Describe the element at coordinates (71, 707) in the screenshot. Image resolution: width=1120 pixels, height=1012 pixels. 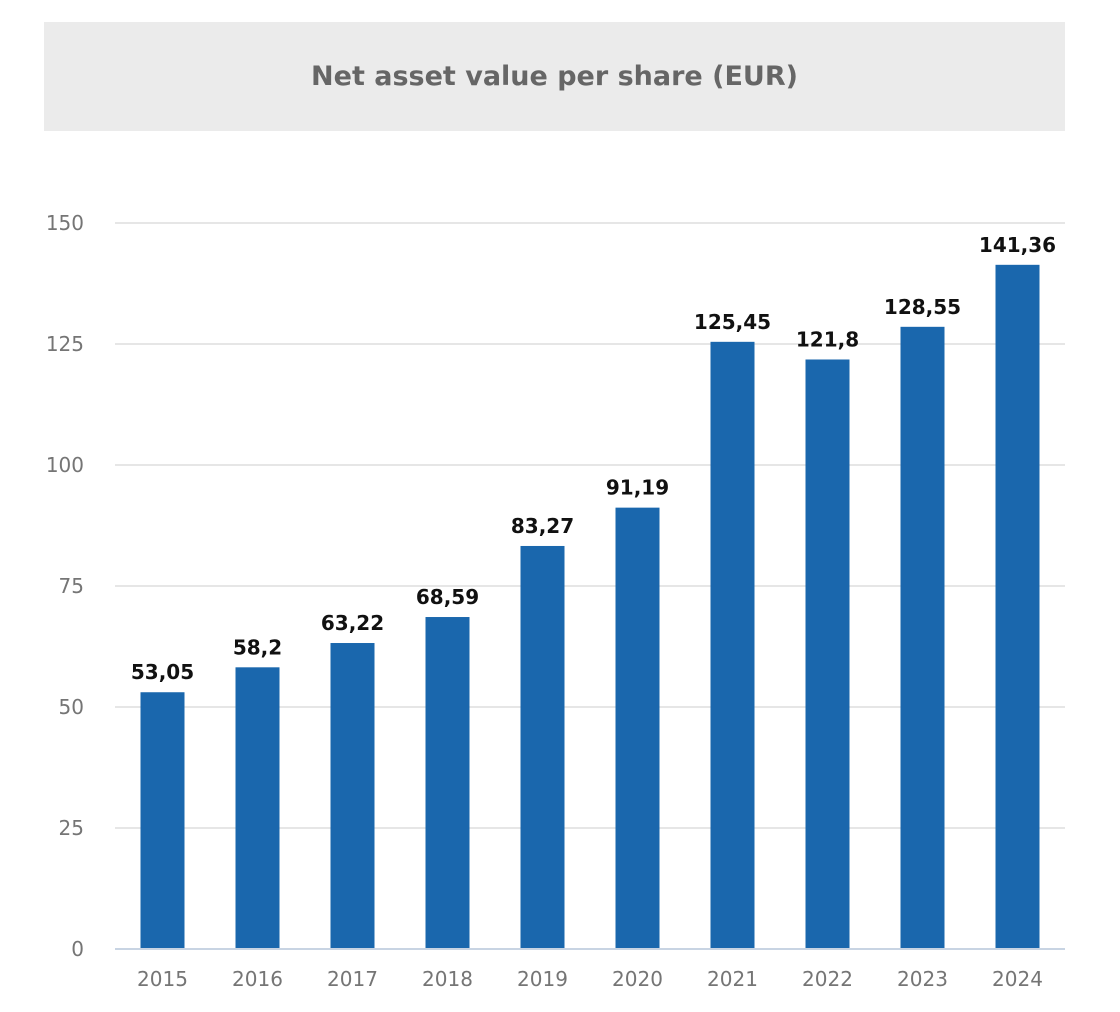
I see `y-tick-label-50: 50` at that location.